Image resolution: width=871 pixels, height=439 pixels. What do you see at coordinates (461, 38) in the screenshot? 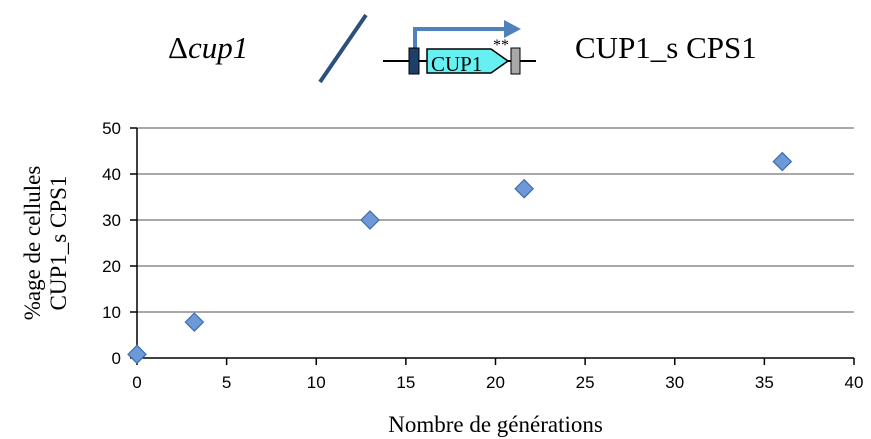
I see `transcription-arrow` at bounding box center [461, 38].